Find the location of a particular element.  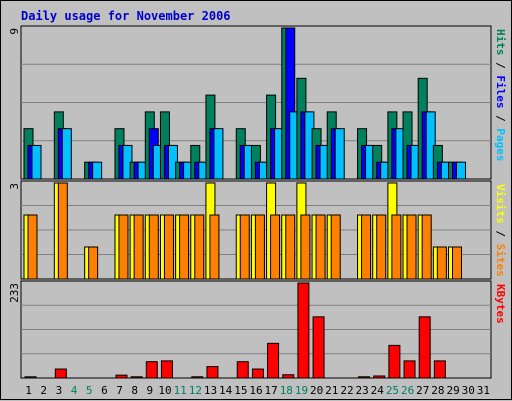

x-tick-label-day-17: 17 is located at coordinates (271, 390).